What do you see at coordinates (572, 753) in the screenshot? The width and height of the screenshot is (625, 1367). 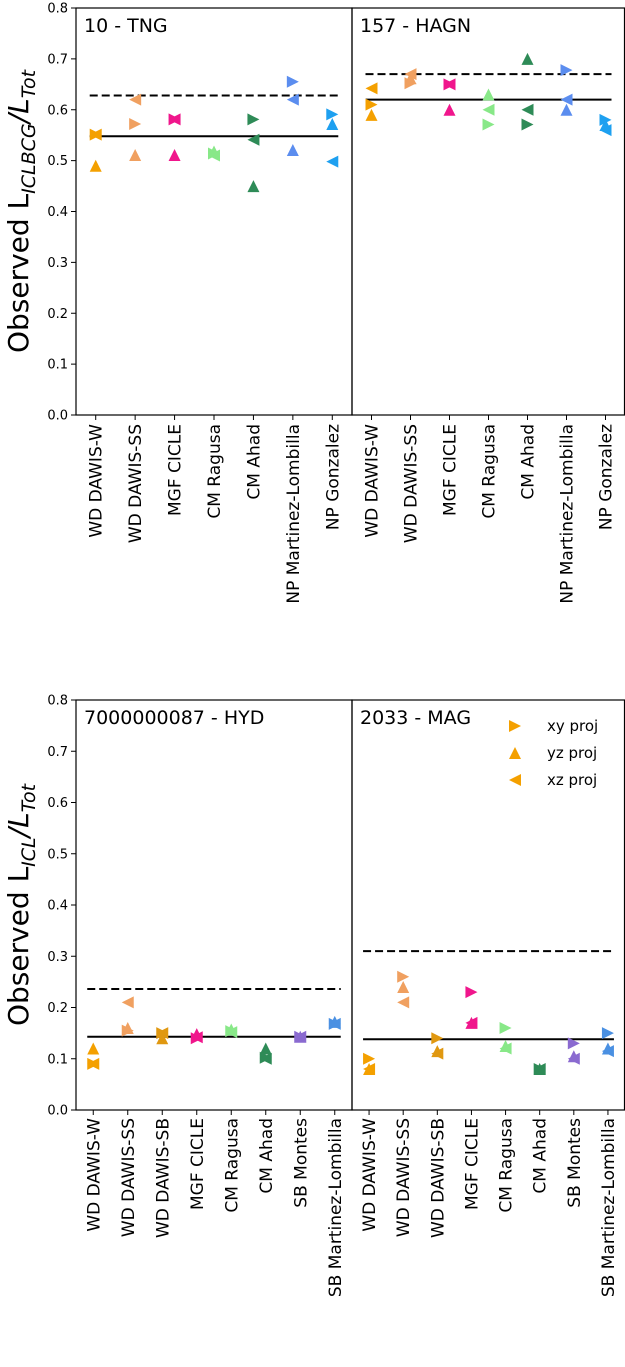 I see `legend-entry: yz proj` at bounding box center [572, 753].